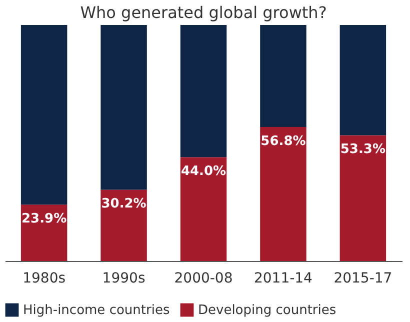 This screenshot has height=322, width=410. Describe the element at coordinates (203, 12) in the screenshot. I see `chart-title: Who generated global growth?` at that location.